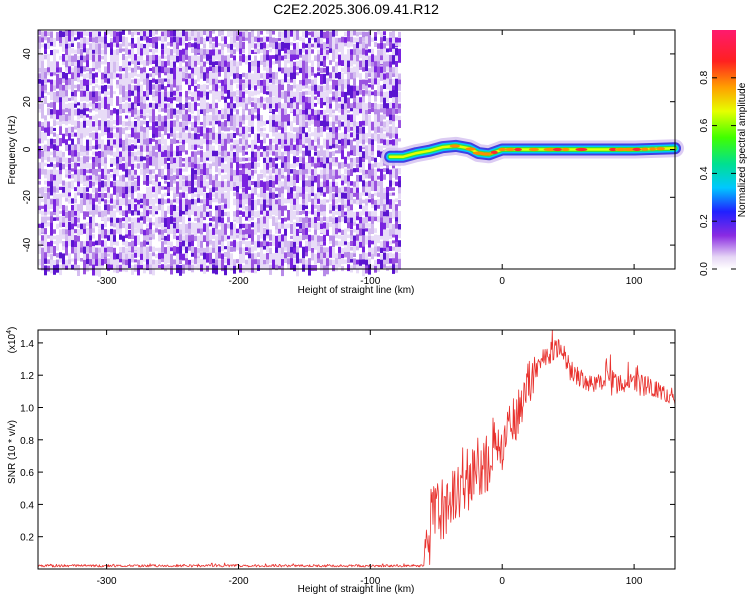 The image size is (750, 605). What do you see at coordinates (613, 149) in the screenshot?
I see `spectrogram-hotspot` at bounding box center [613, 149].